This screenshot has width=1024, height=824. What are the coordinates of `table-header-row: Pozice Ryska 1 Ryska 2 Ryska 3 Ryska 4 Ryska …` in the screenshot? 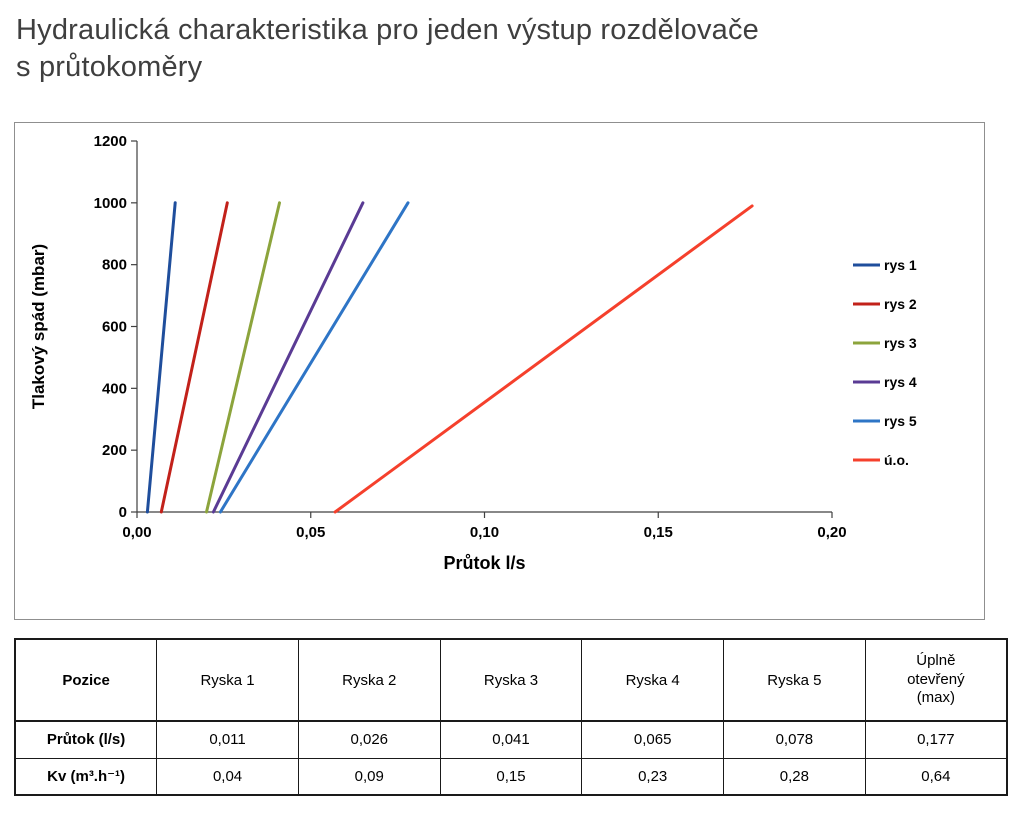 It's located at (511, 680).